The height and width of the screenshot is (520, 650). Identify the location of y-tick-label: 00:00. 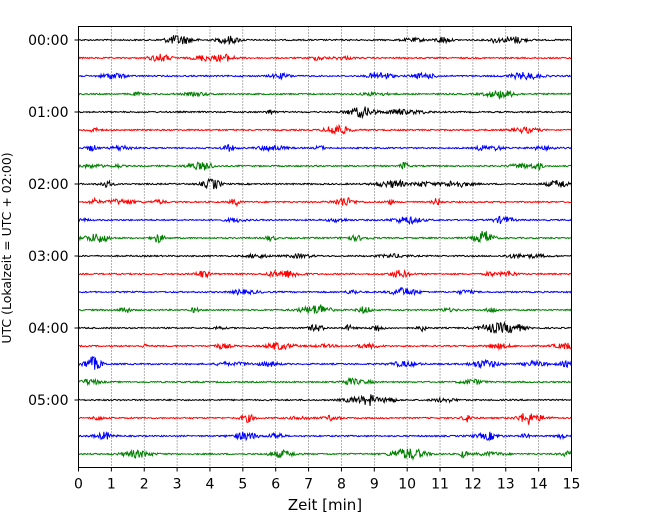
(48, 41).